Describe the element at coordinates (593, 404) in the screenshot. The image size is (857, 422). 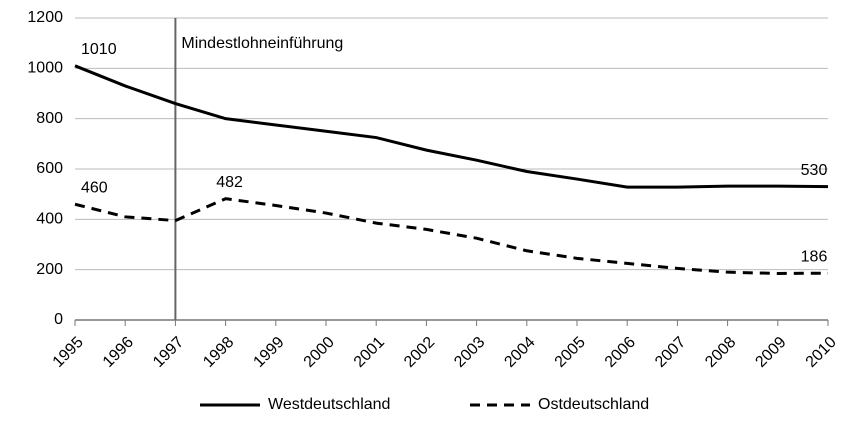
I see `legend-label: Ostdeutschland` at that location.